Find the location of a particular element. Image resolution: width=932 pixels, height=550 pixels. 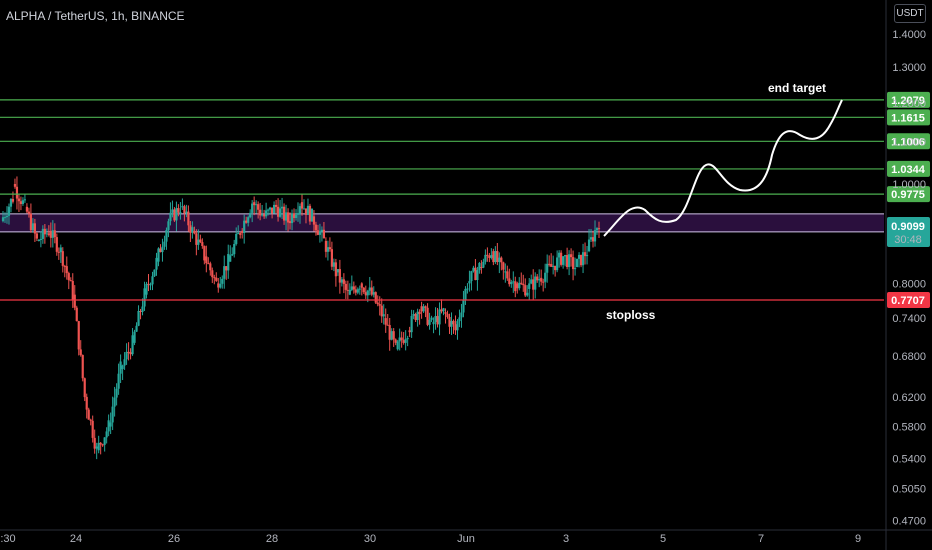

currency-button: USDT is located at coordinates (910, 13).